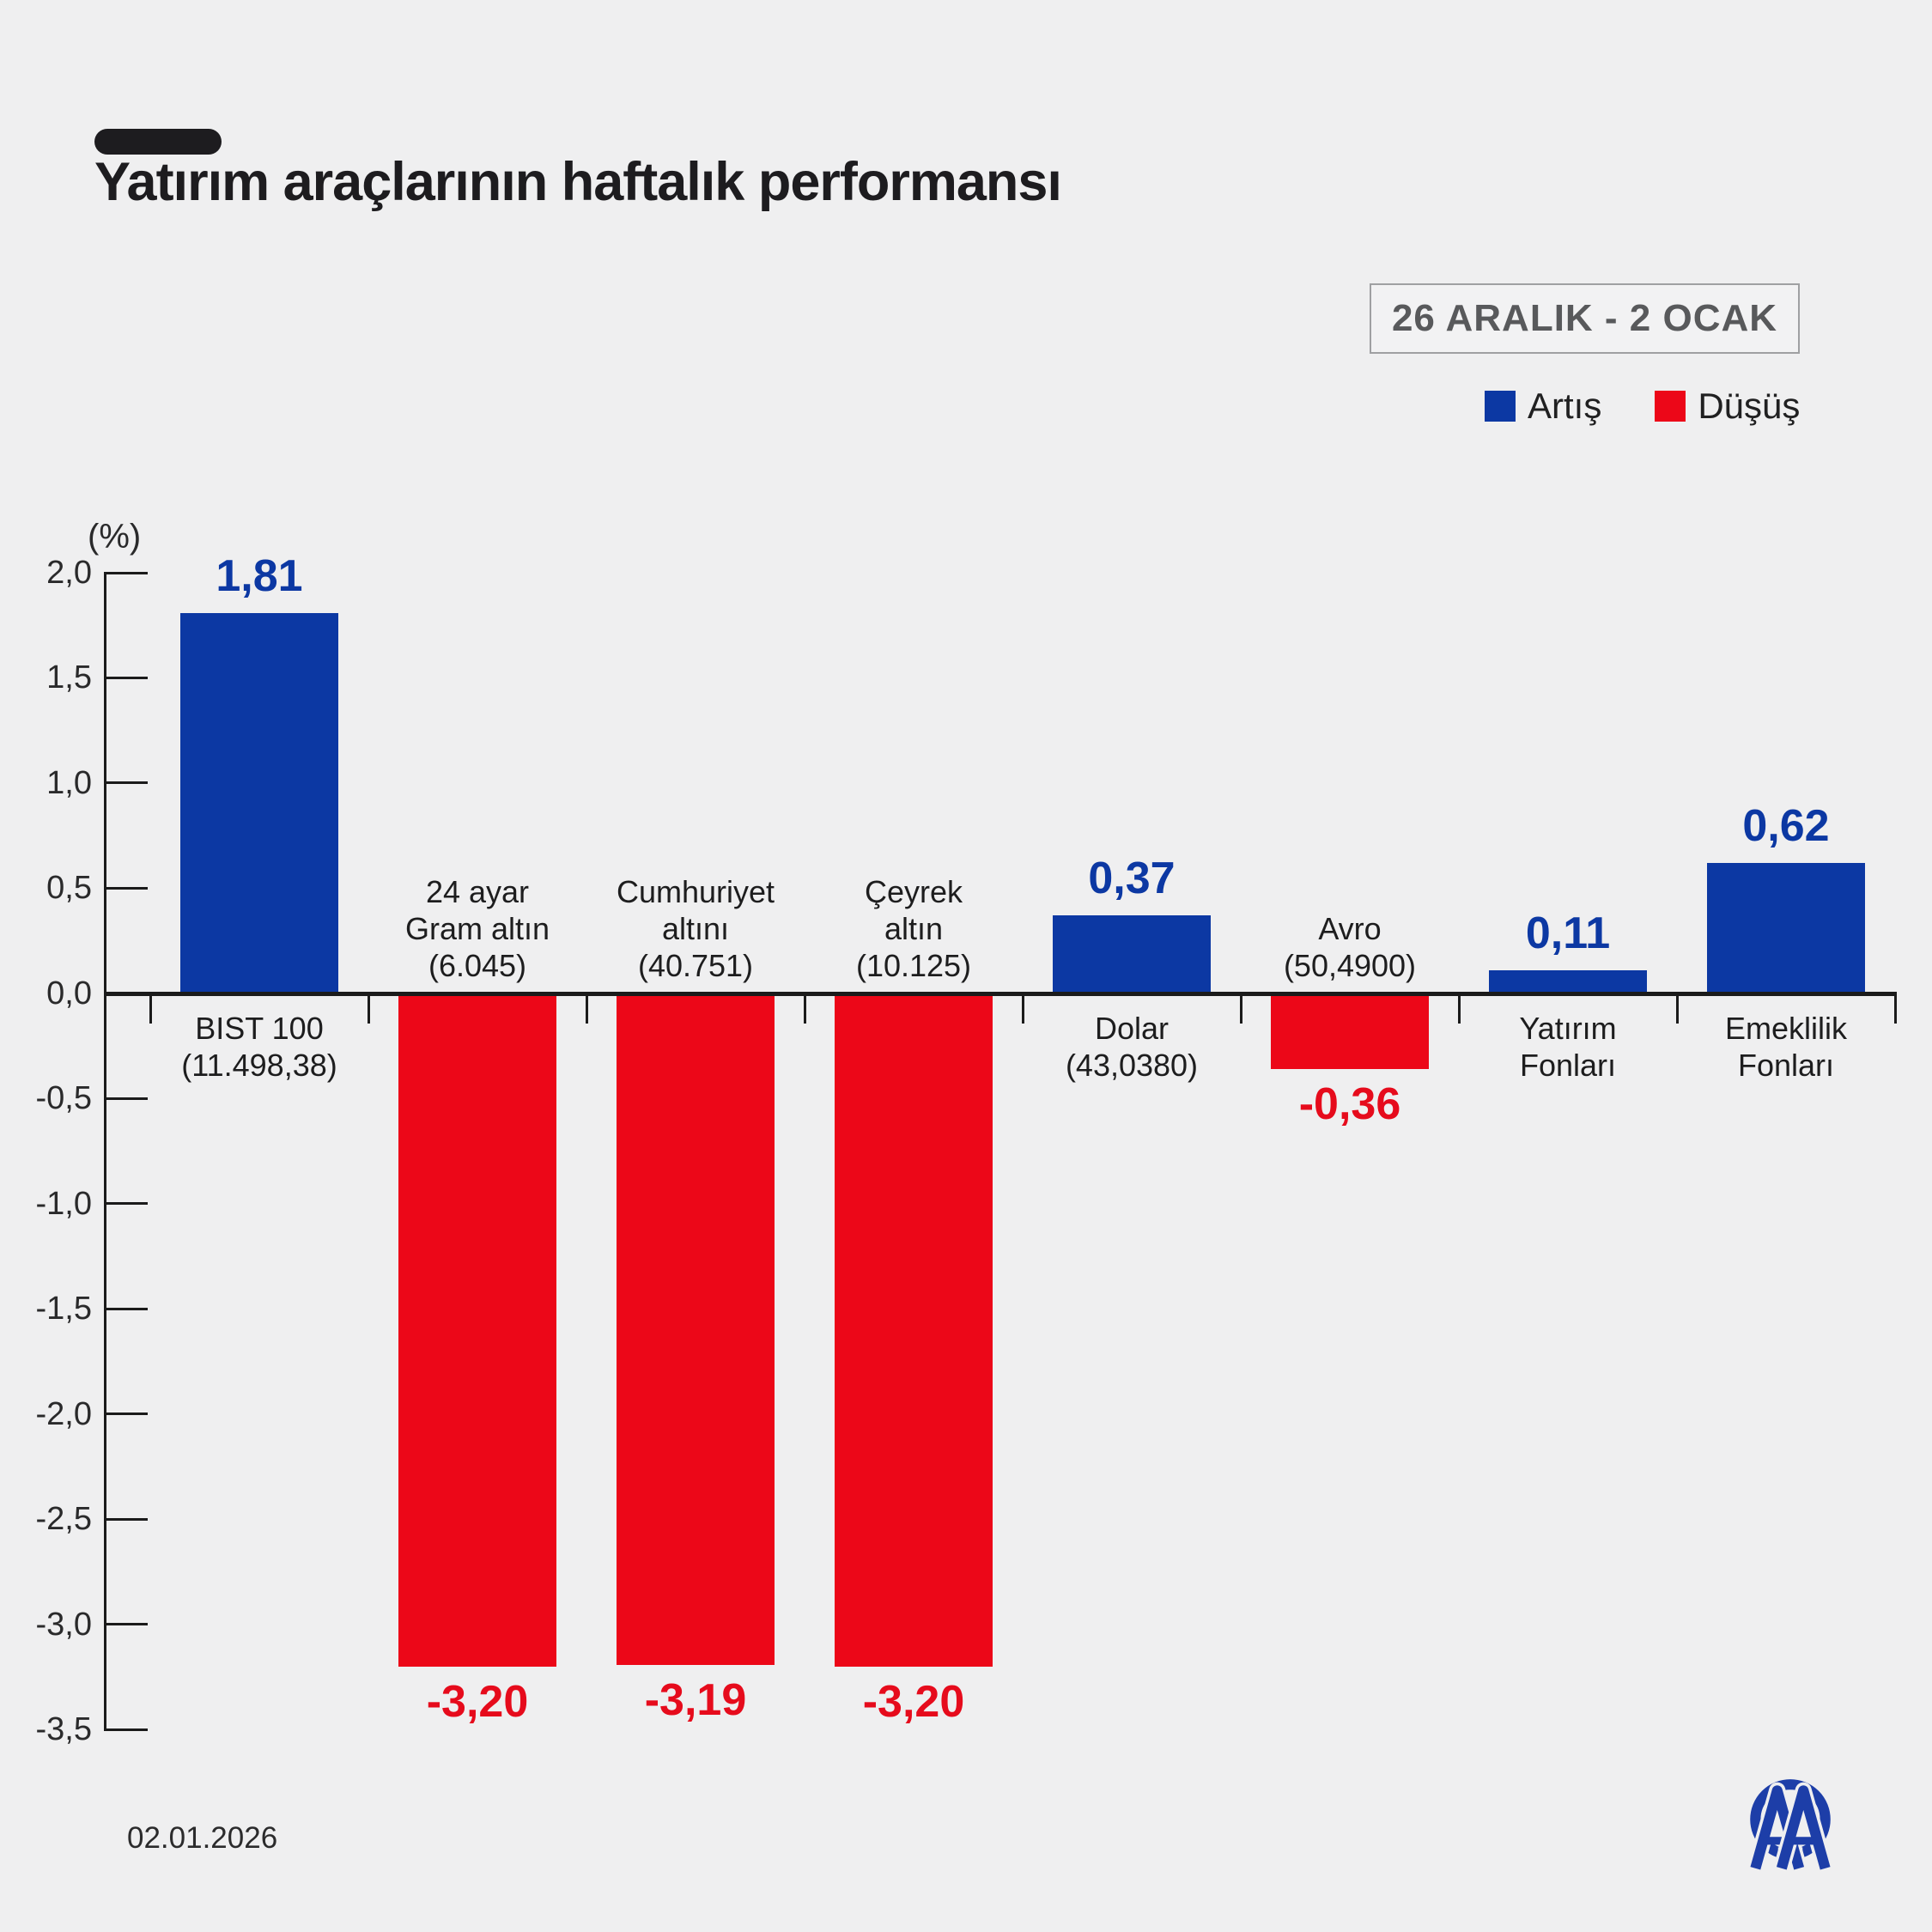 This screenshot has width=1932, height=1932. I want to click on bar-category-label: Çeyrek altın (10.125), so click(914, 929).